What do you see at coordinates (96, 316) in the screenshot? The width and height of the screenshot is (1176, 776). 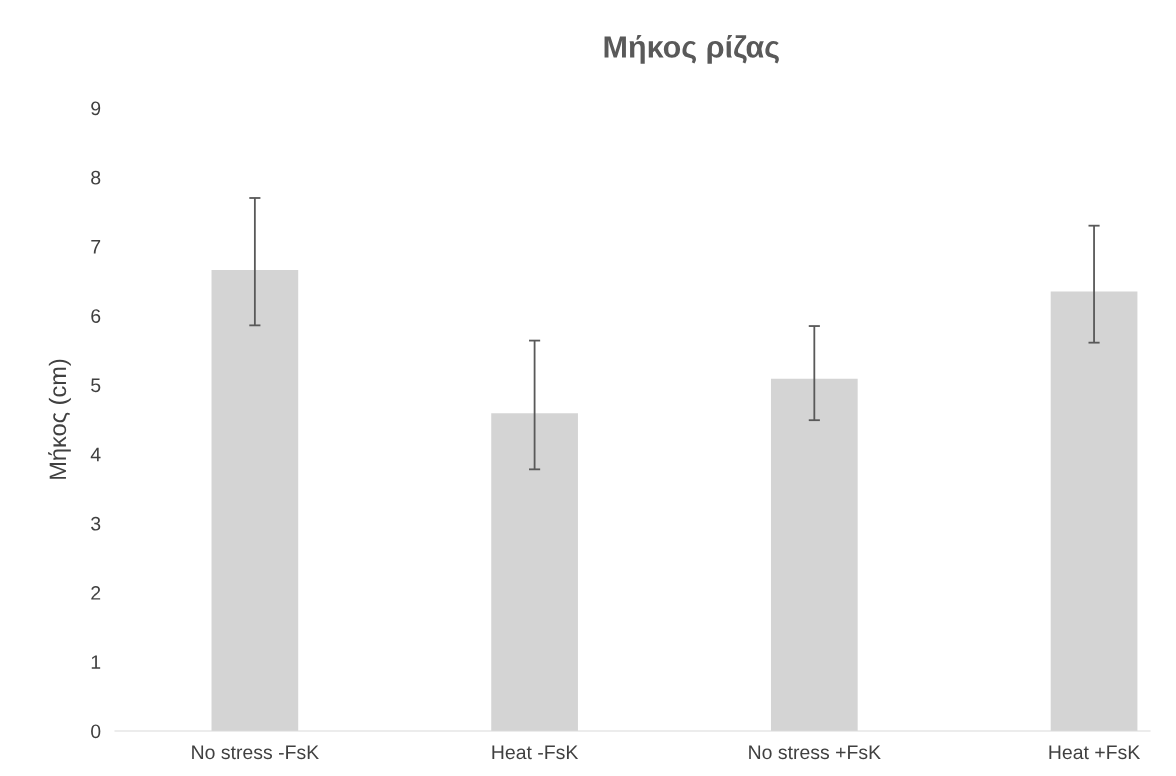 I see `y-tick-label: 6` at bounding box center [96, 316].